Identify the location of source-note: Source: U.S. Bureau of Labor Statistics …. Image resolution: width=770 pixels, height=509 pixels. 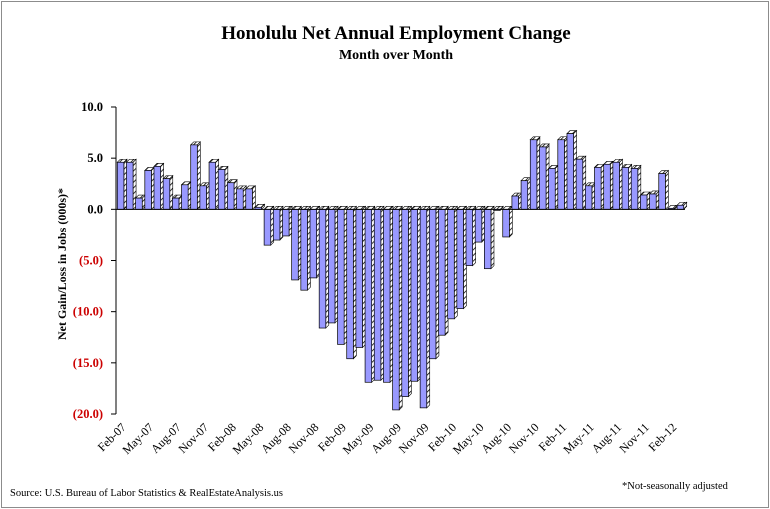
(146, 493).